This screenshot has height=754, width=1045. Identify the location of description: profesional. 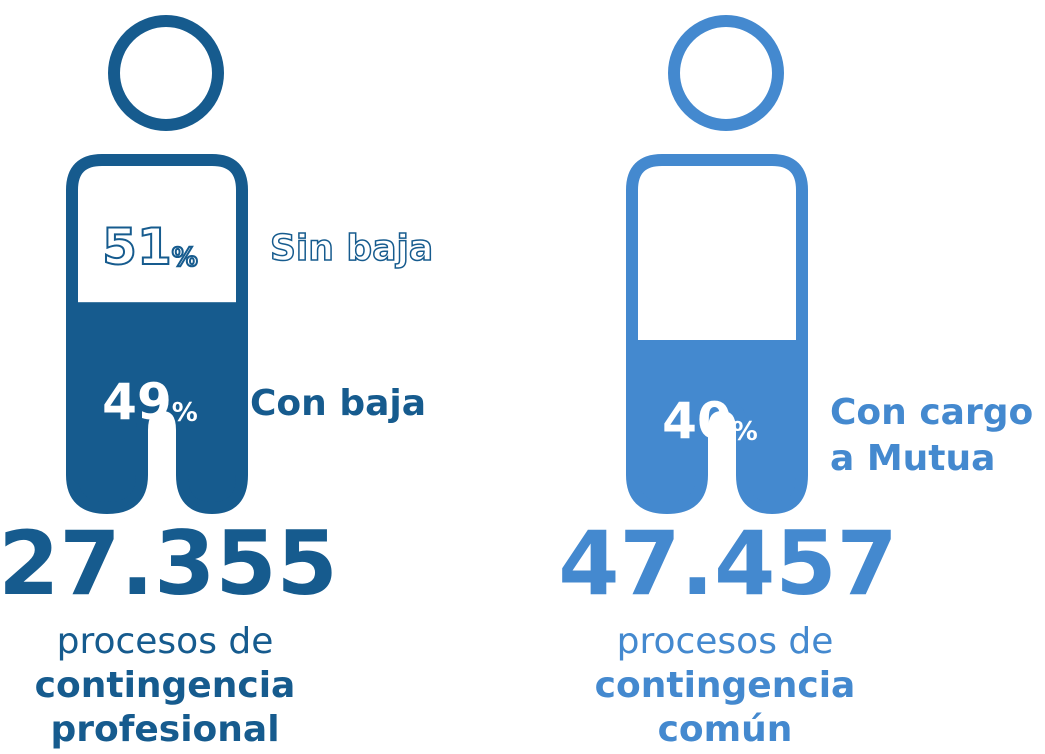
(164, 729).